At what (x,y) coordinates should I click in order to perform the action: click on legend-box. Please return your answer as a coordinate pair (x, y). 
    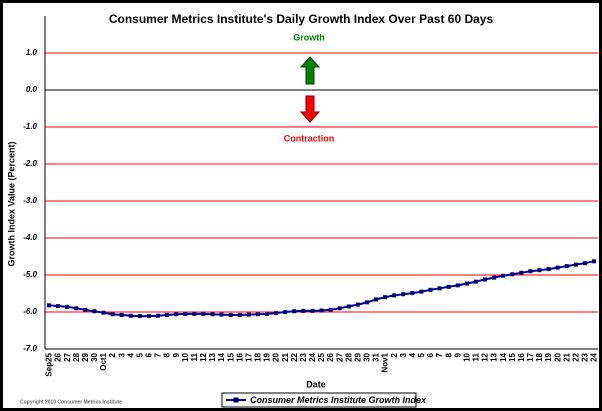
    Looking at the image, I should click on (319, 400).